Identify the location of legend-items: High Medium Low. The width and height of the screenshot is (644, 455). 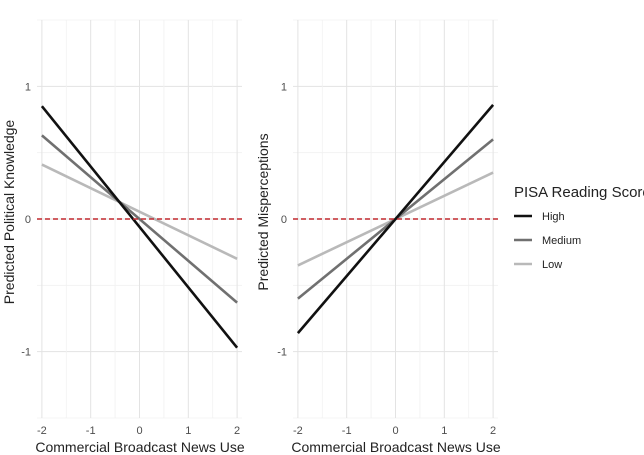
(547, 241).